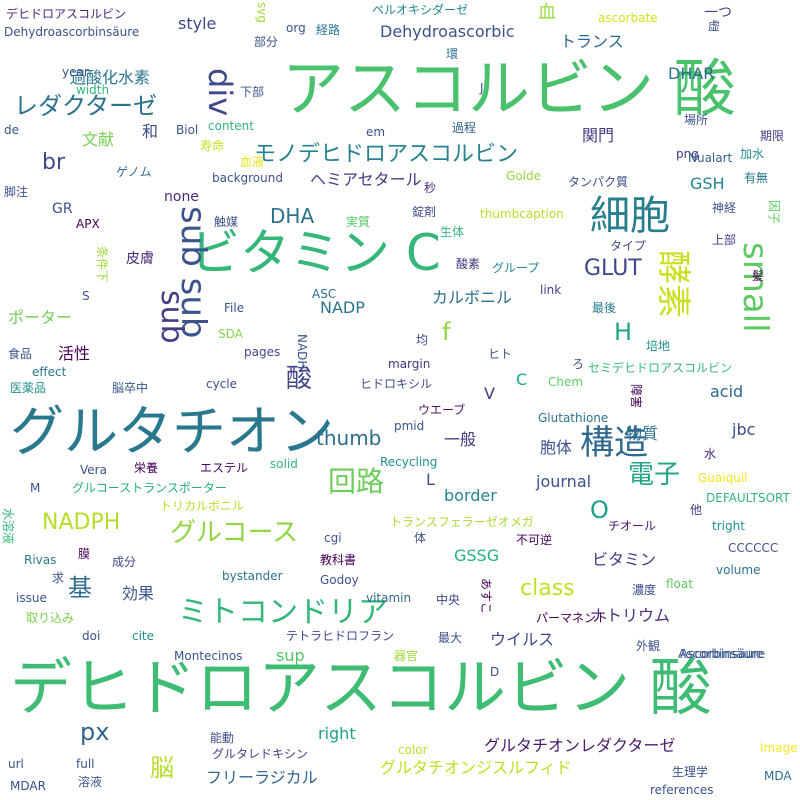 This screenshot has width=800, height=800. What do you see at coordinates (224, 468) in the screenshot?
I see `word-80: エステル` at bounding box center [224, 468].